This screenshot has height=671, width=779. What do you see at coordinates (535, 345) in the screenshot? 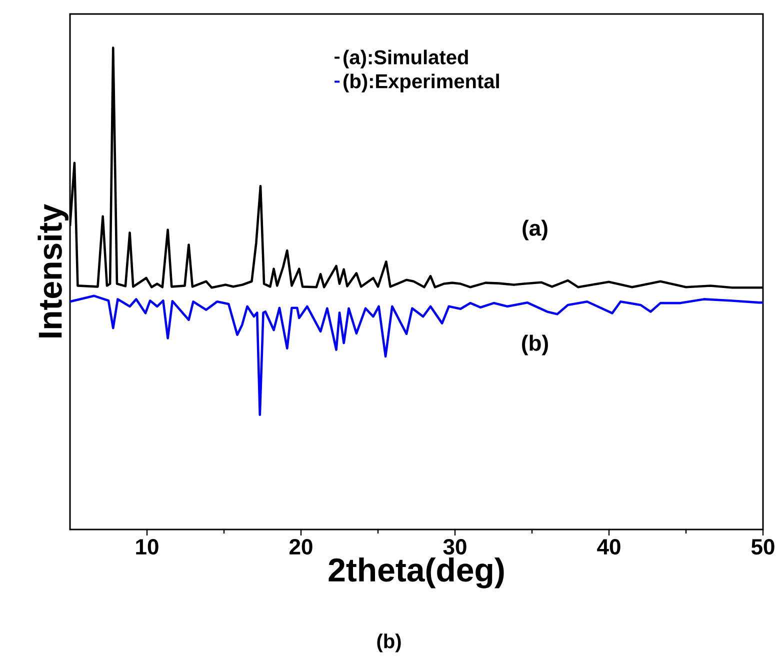
I see `annotation: (b)` at bounding box center [535, 345].